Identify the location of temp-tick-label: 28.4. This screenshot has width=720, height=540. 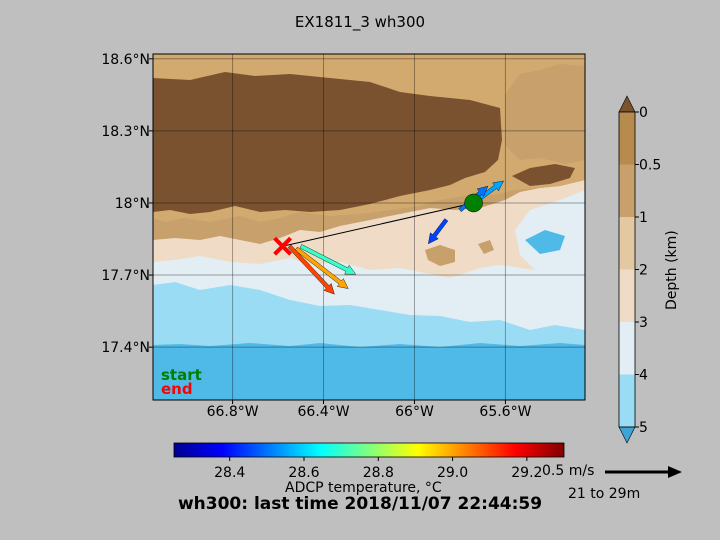
(229, 473).